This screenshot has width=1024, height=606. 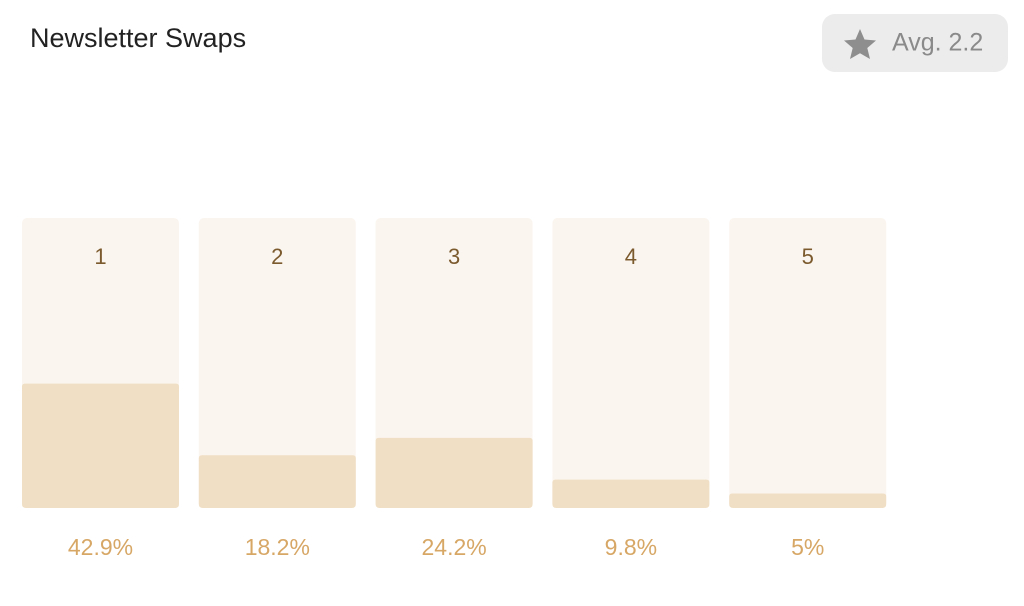 What do you see at coordinates (138, 38) in the screenshot?
I see `chart-title: Newsletter Swaps` at bounding box center [138, 38].